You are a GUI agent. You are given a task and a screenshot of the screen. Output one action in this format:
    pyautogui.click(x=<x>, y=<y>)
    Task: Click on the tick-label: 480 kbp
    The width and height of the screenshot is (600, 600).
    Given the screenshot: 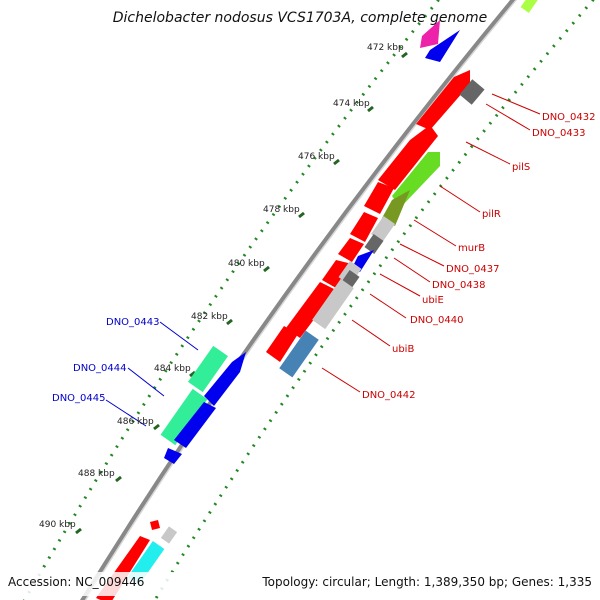 What is the action you would take?
    pyautogui.click(x=246, y=264)
    